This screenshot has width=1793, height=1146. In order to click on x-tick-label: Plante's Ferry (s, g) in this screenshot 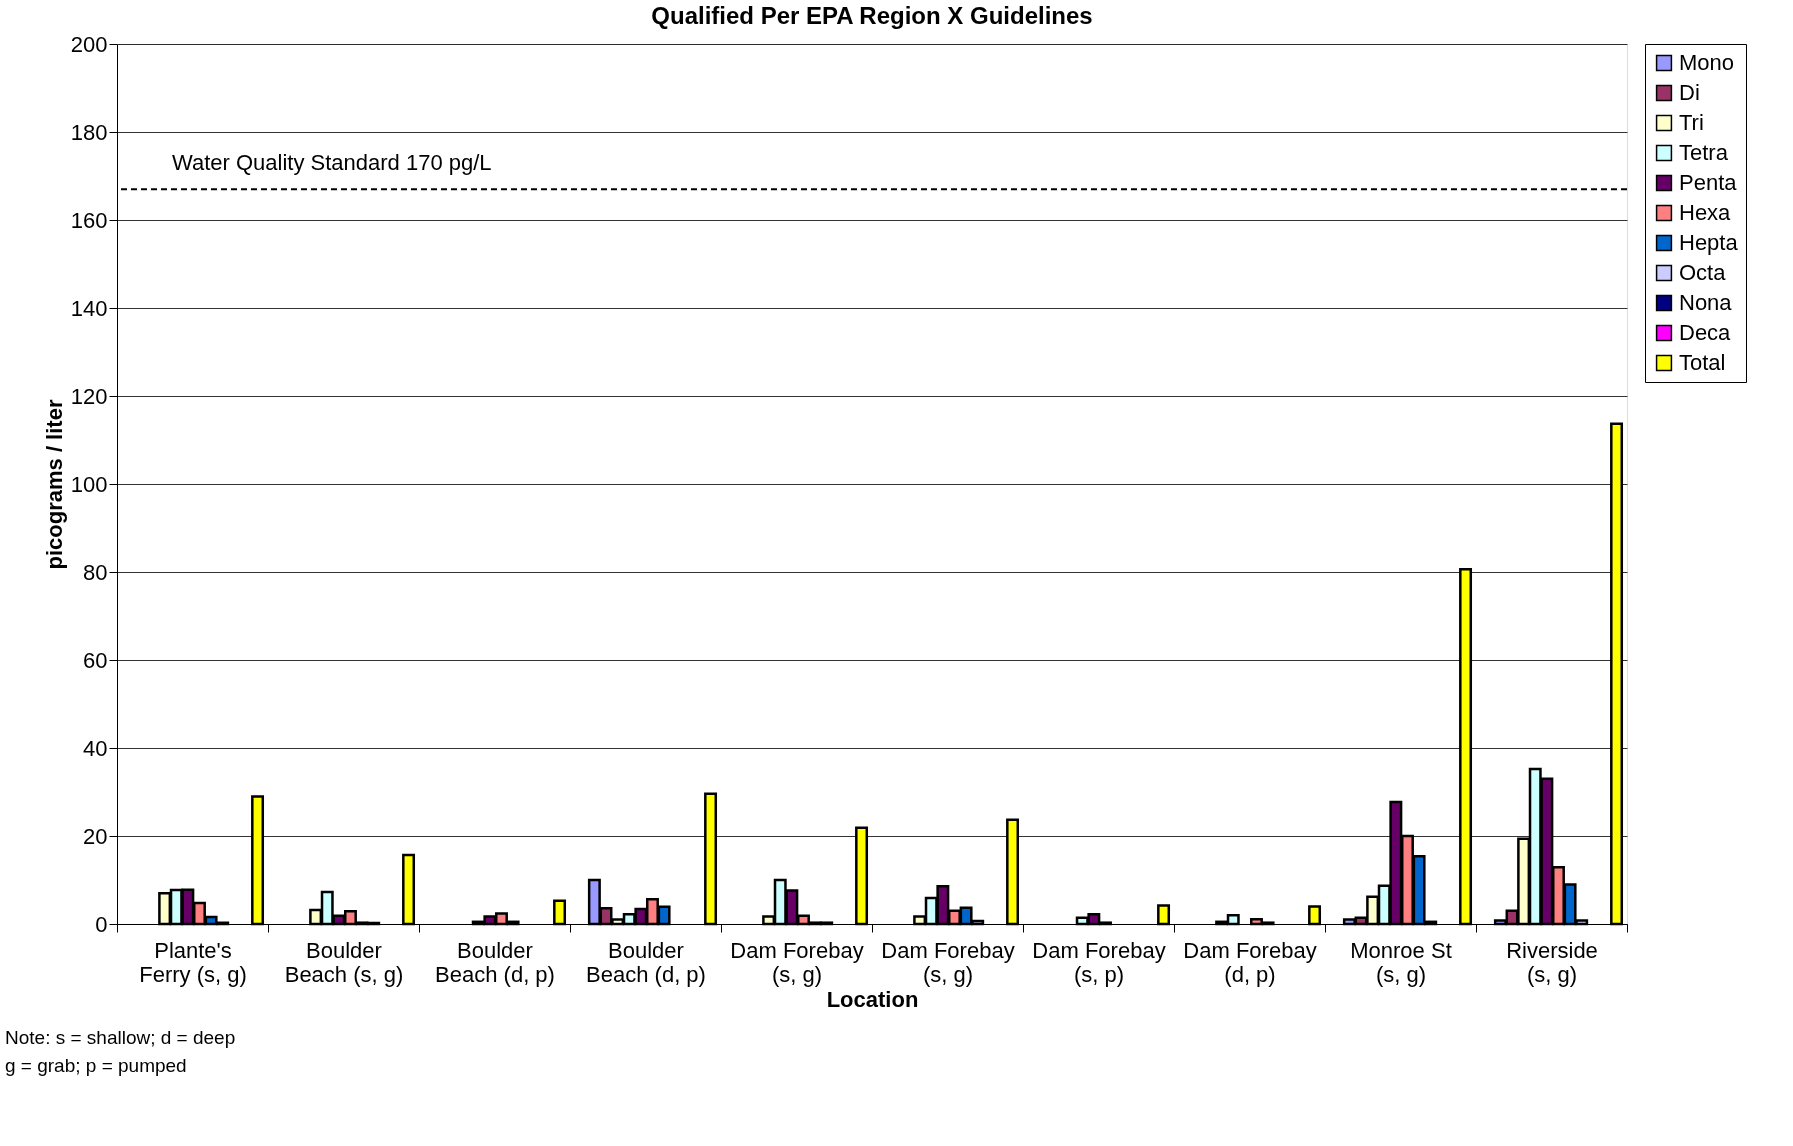, I will do `click(193, 962)`.